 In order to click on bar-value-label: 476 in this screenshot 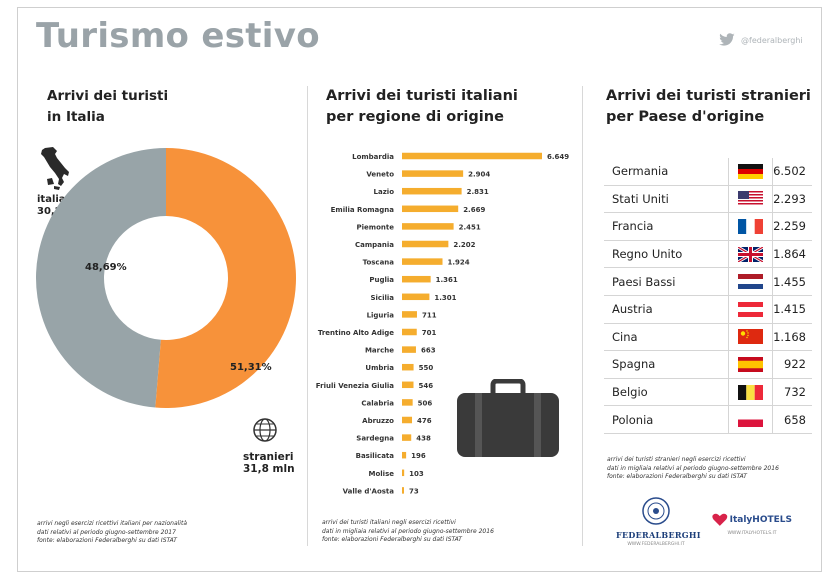, I will do `click(424, 421)`.